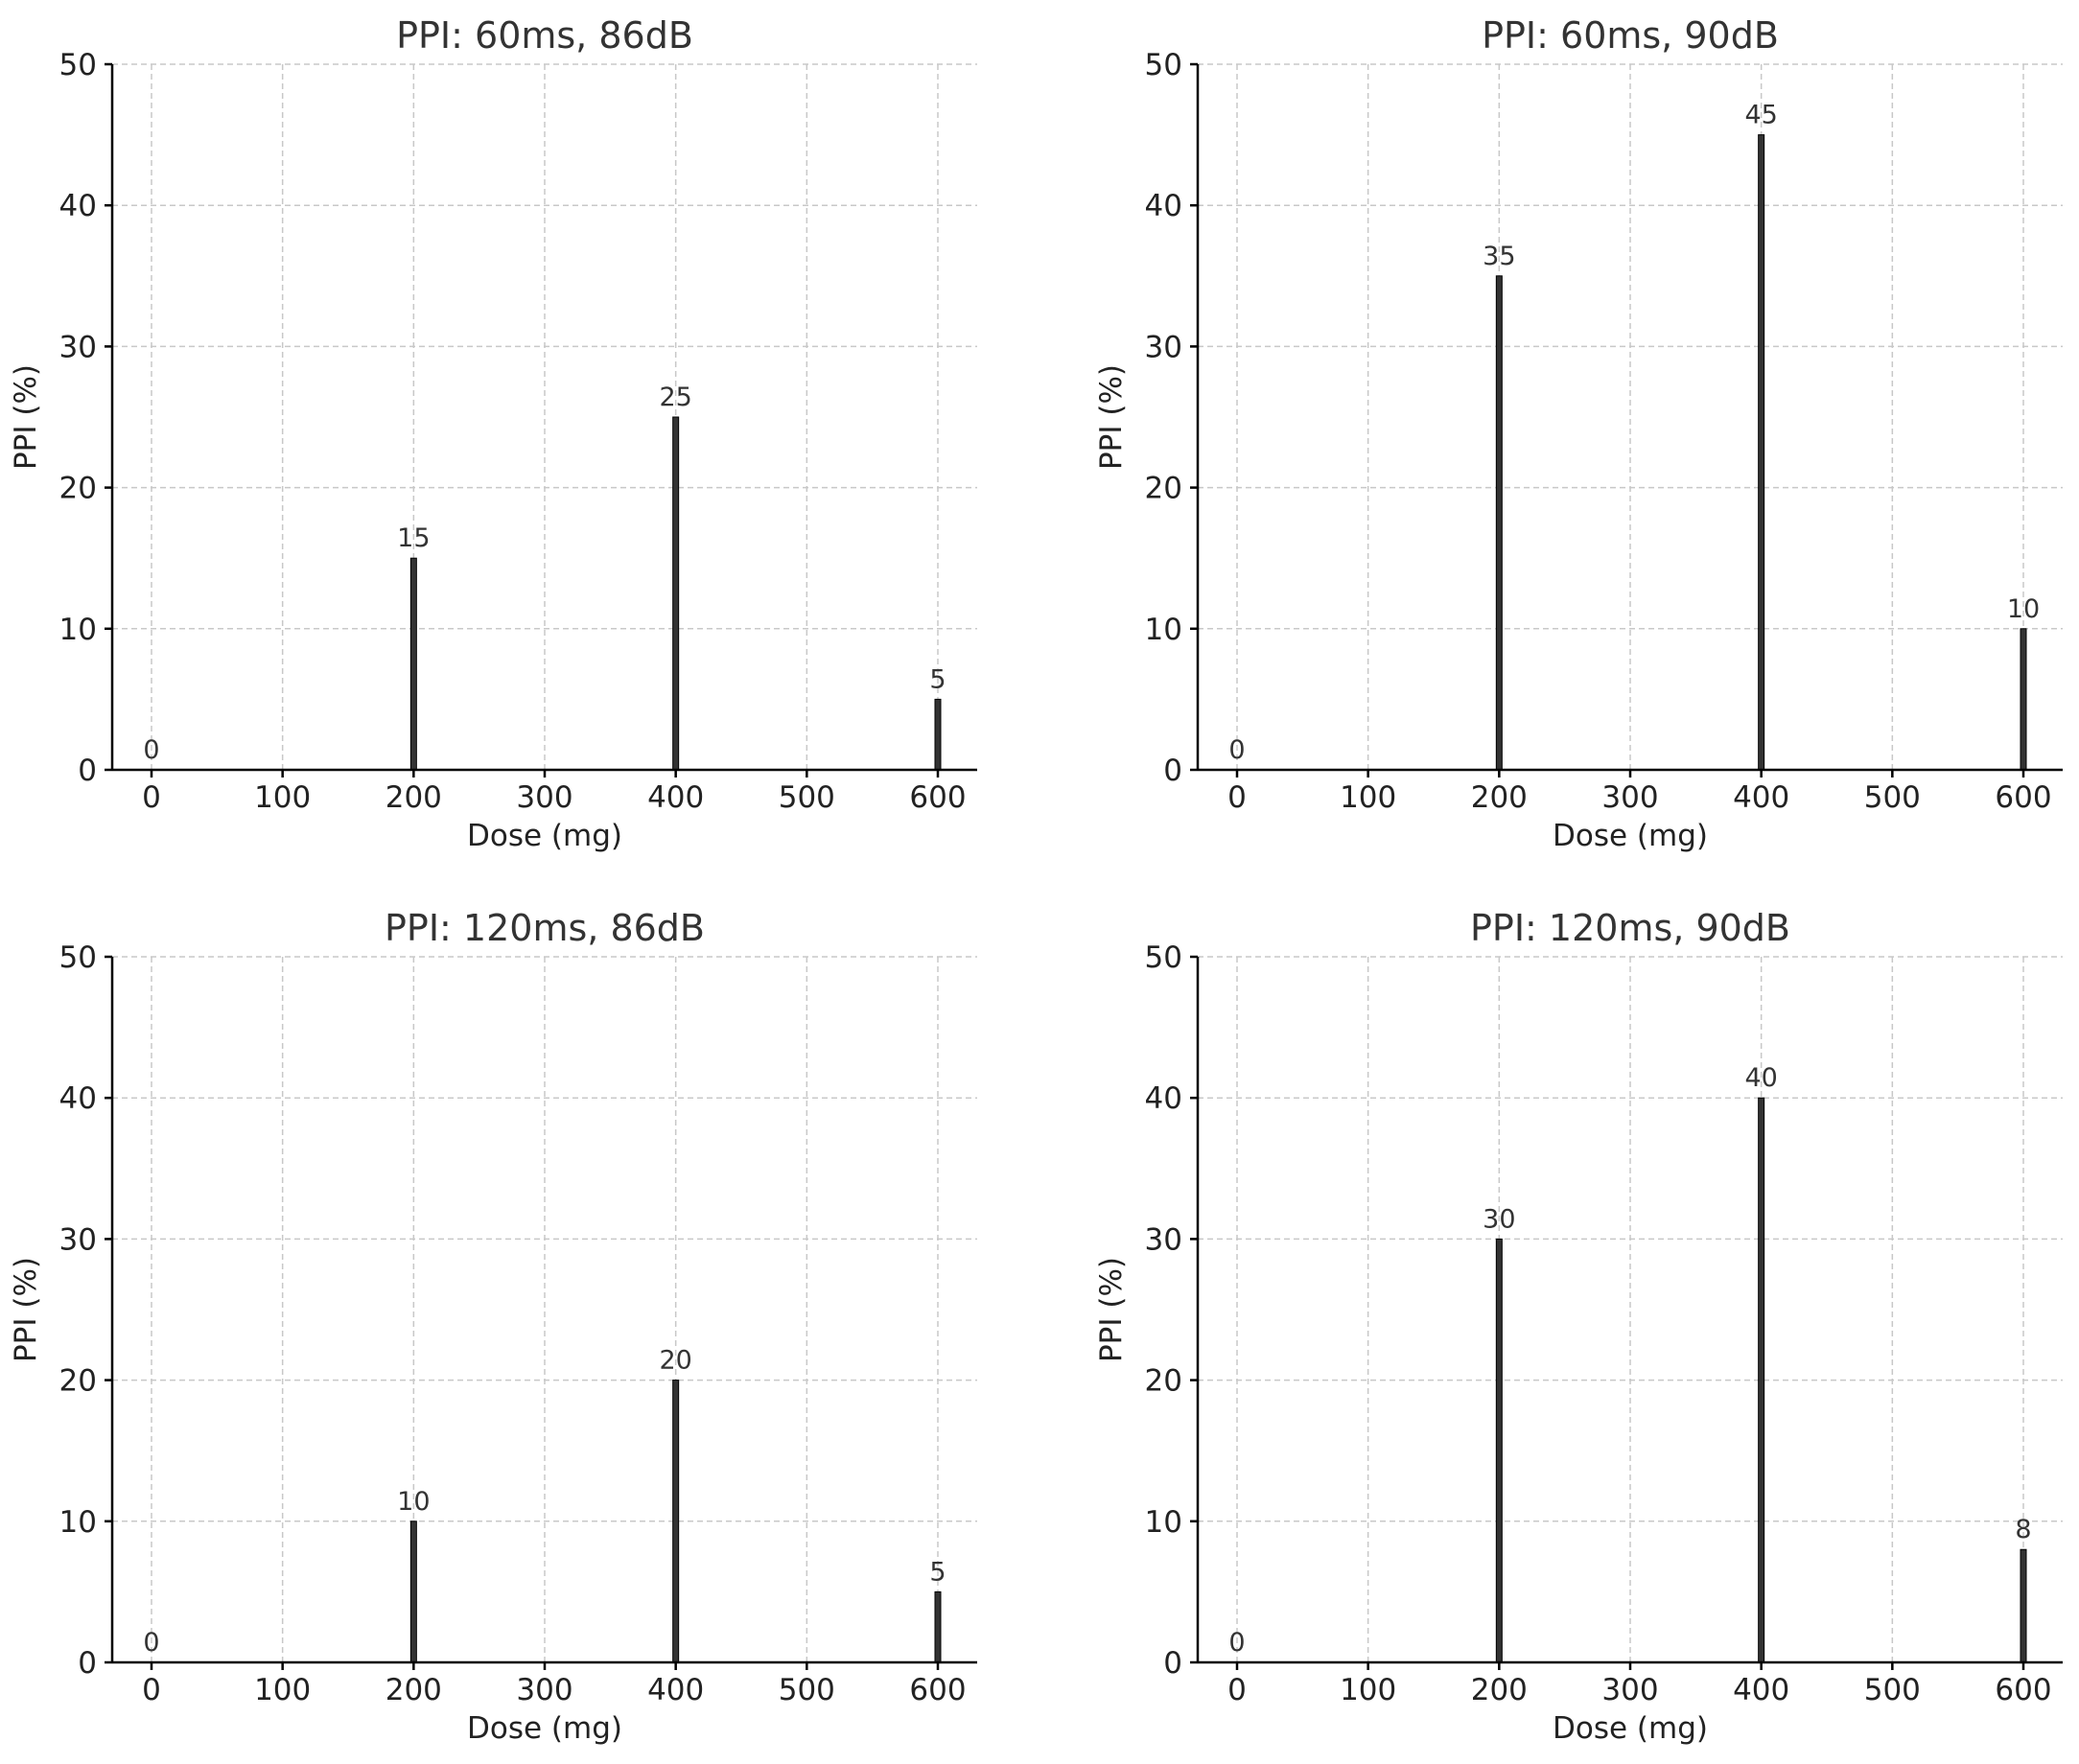 The height and width of the screenshot is (1764, 2079). What do you see at coordinates (414, 538) in the screenshot?
I see `data-label: 15` at bounding box center [414, 538].